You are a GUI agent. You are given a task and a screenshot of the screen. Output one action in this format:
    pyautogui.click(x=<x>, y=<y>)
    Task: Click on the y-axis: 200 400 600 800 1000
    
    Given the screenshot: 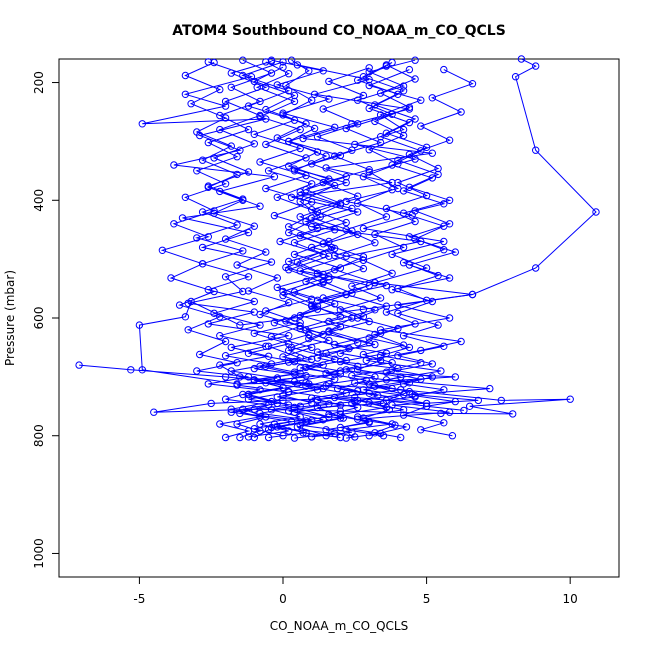 What is the action you would take?
    pyautogui.click(x=46, y=320)
    